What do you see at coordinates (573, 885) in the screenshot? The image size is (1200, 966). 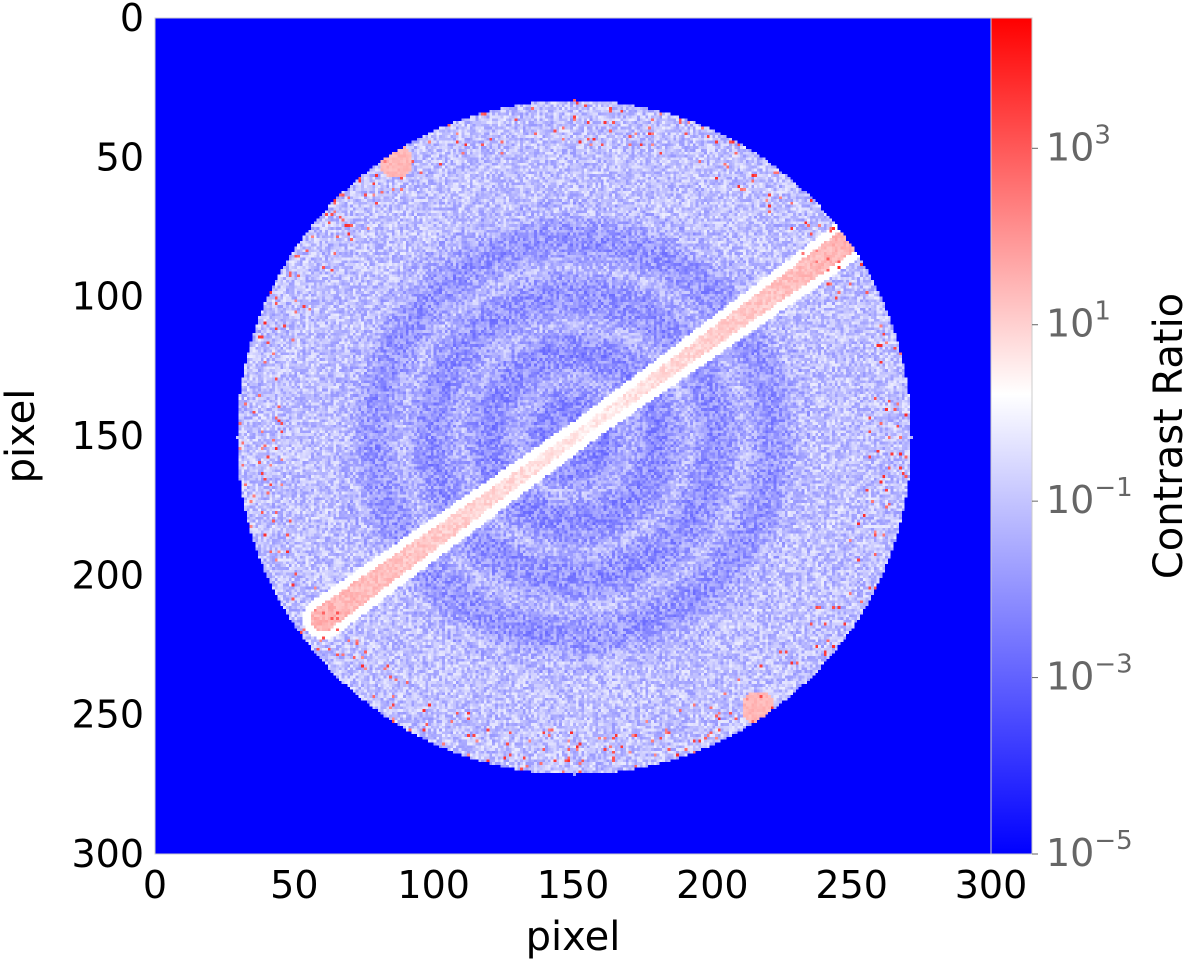 I see `x-tick-label: 150` at bounding box center [573, 885].